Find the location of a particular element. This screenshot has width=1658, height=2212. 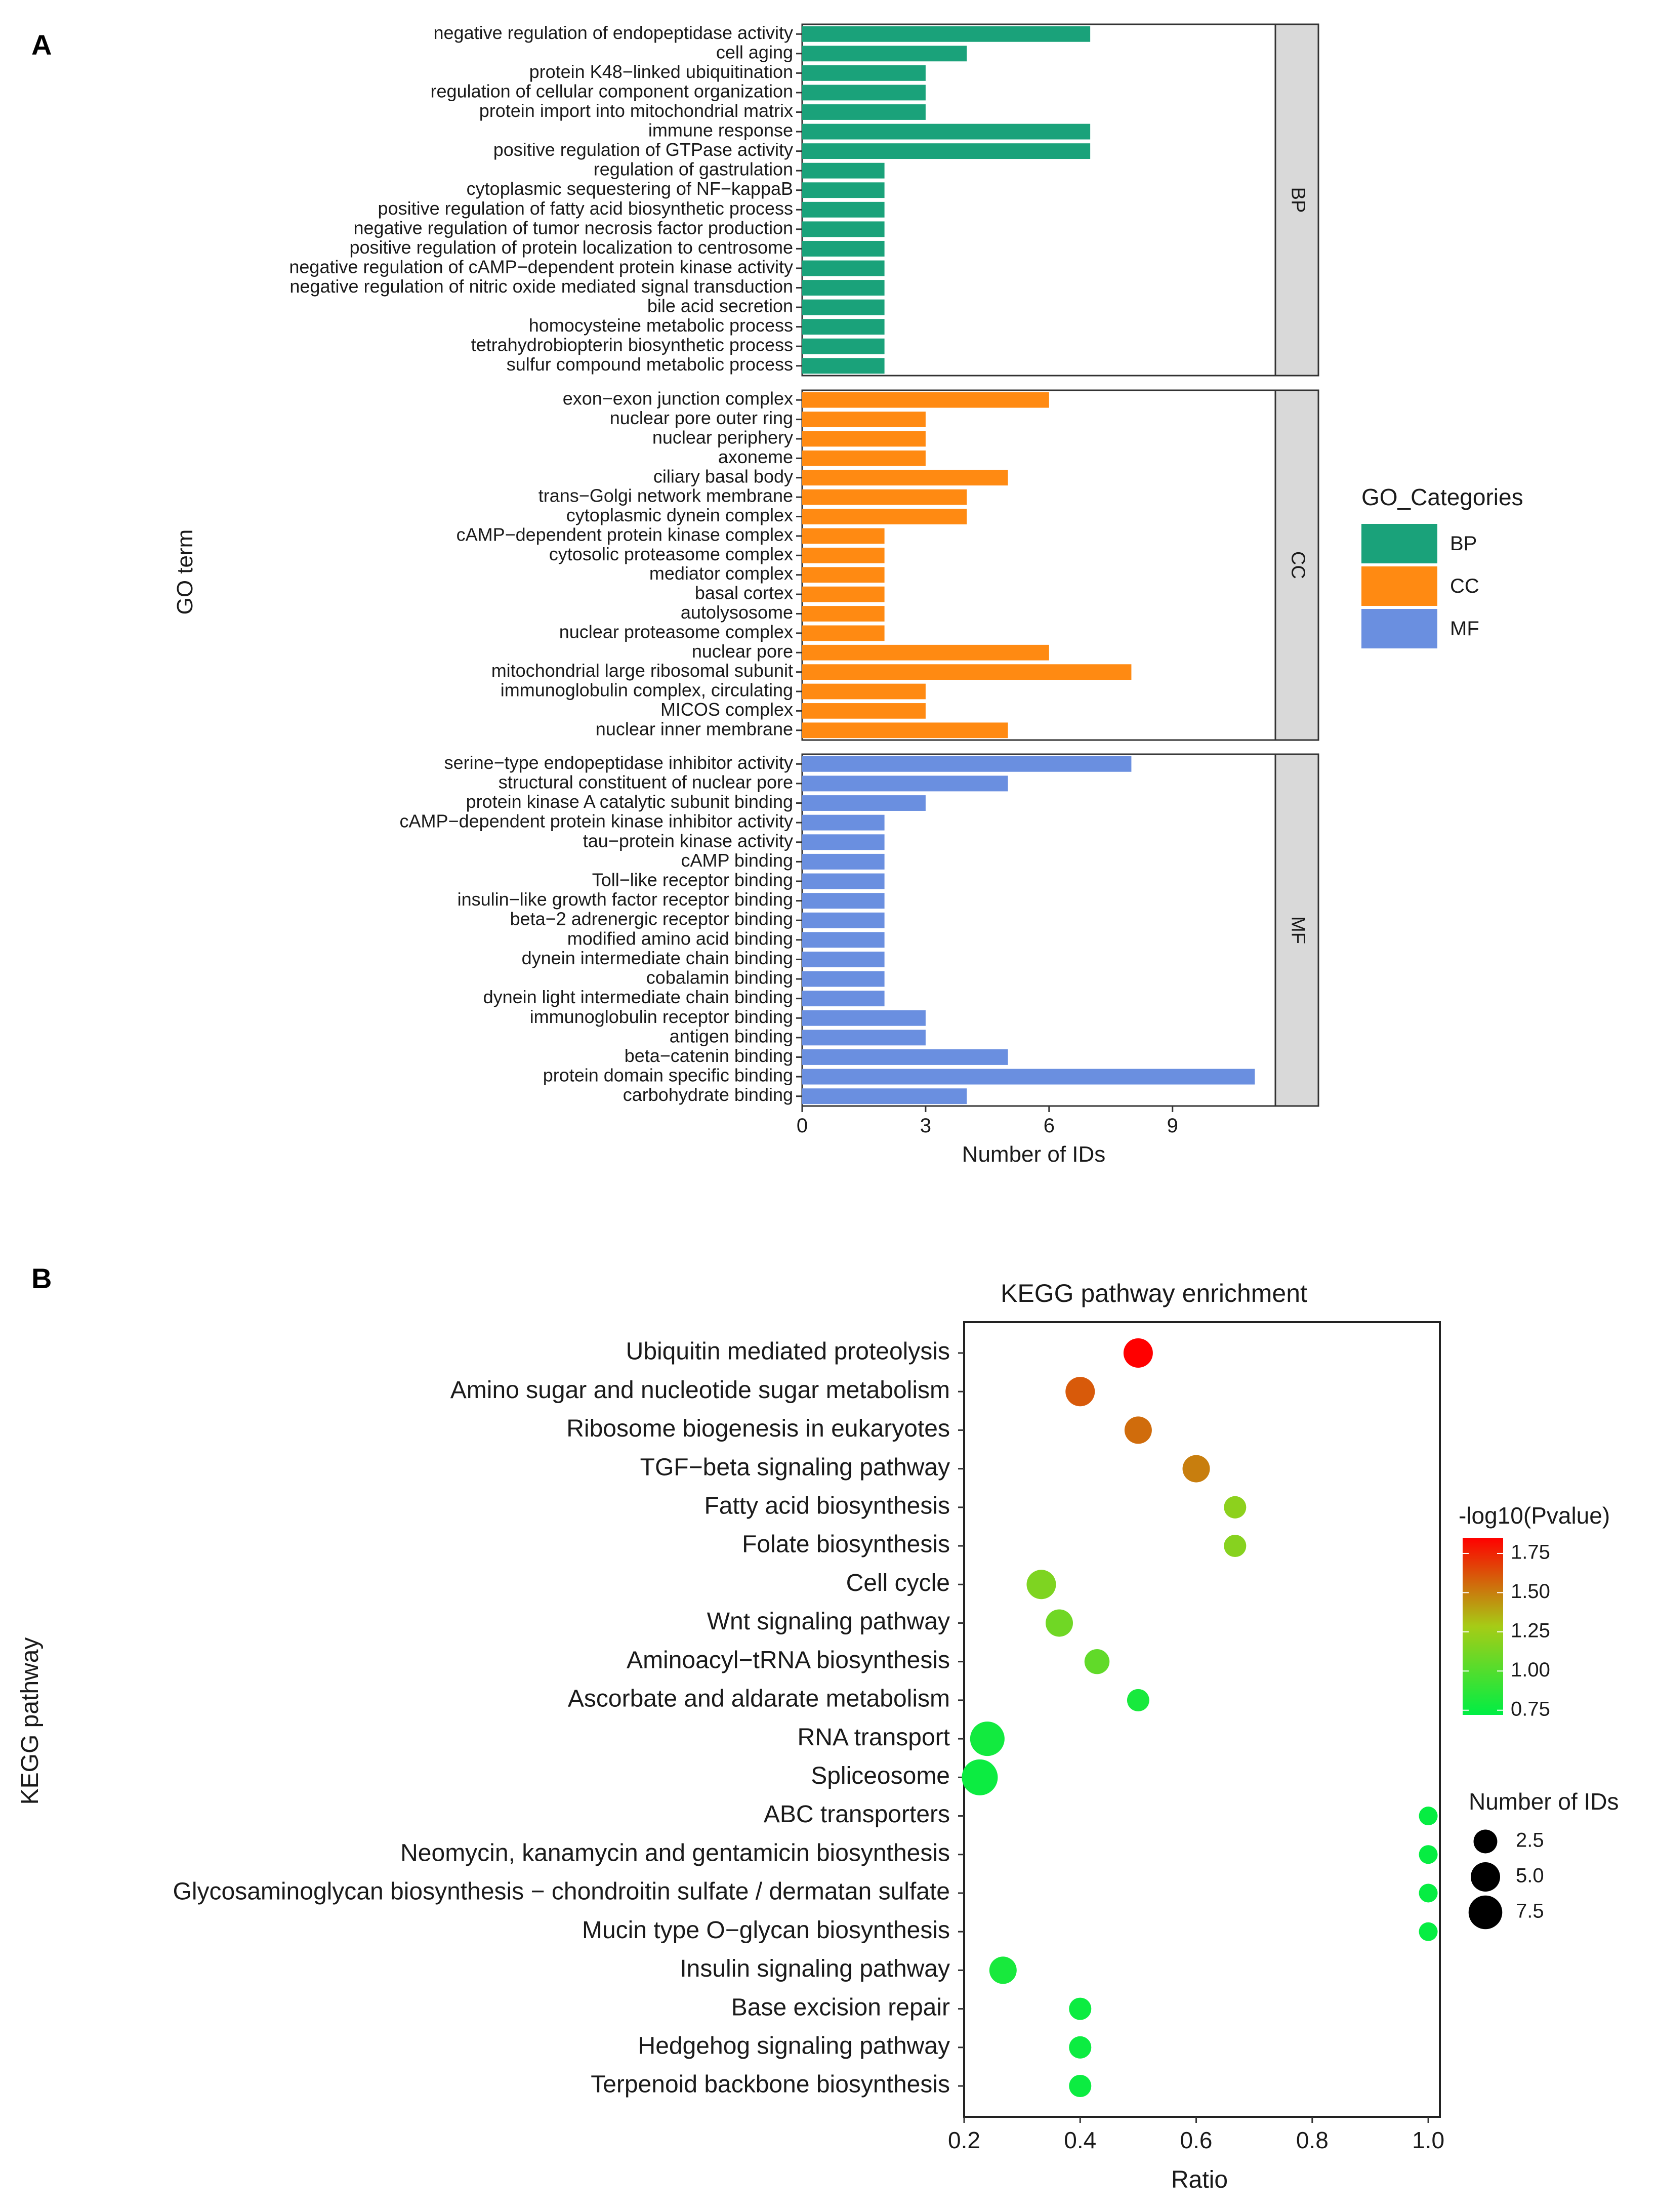

kegg-plot-area is located at coordinates (1202, 1719).